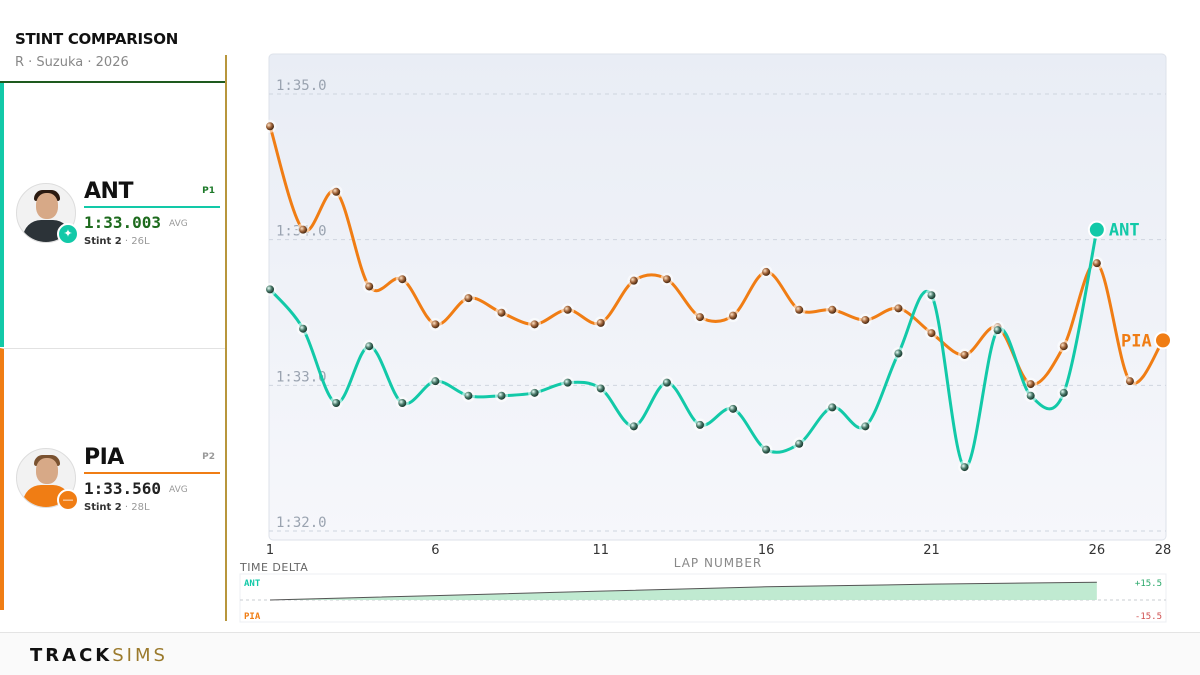 The width and height of the screenshot is (1200, 675). What do you see at coordinates (718, 563) in the screenshot?
I see `x-axis-label: LAP NUMBER` at bounding box center [718, 563].